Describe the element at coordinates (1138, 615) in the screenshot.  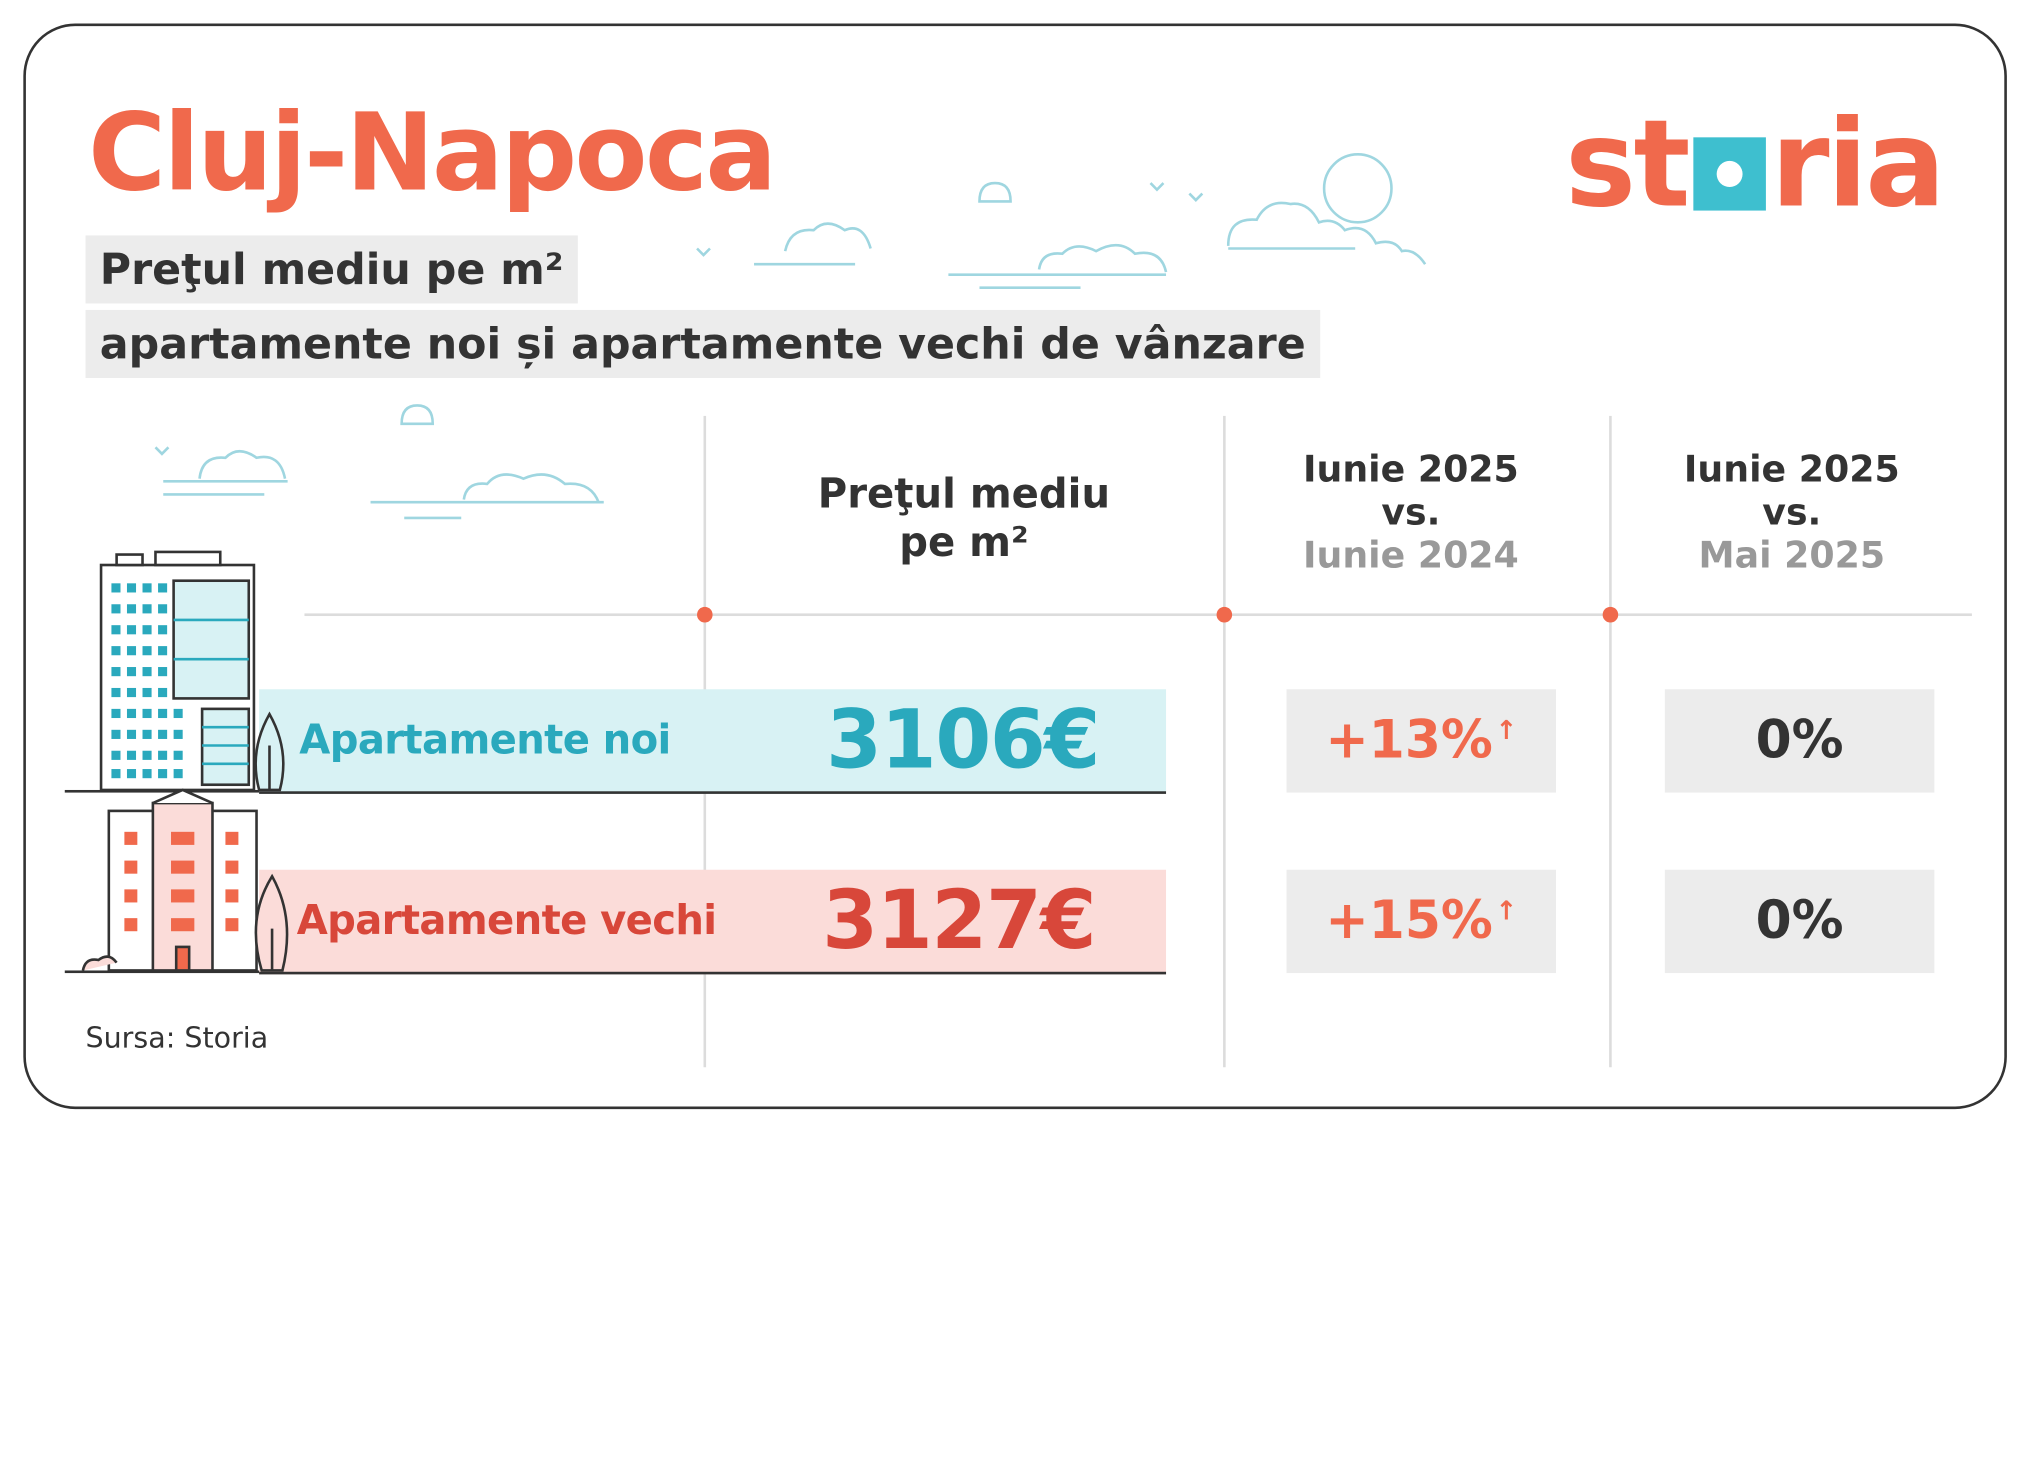
I see `header-divider` at that location.